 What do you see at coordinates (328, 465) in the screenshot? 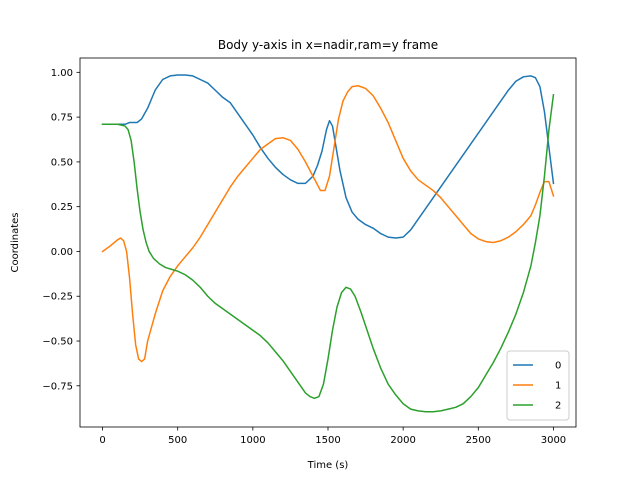
I see `x-axis-label: Time (s)` at bounding box center [328, 465].